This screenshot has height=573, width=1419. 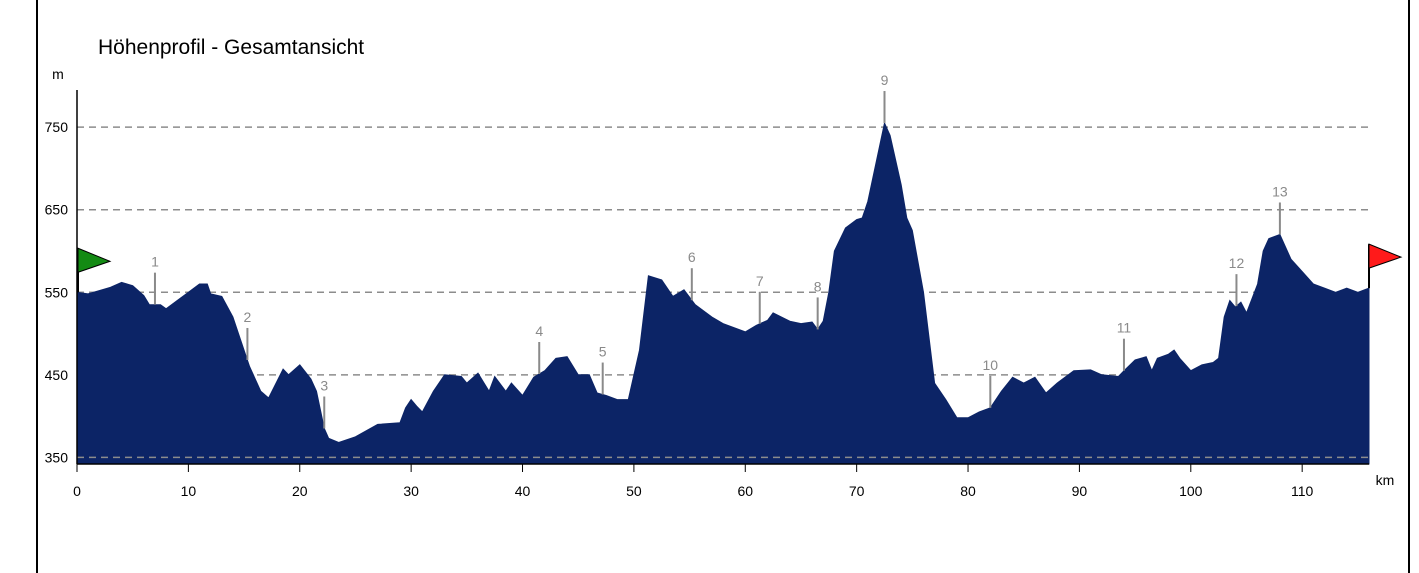 I want to click on end-flag-icon, so click(x=1385, y=256).